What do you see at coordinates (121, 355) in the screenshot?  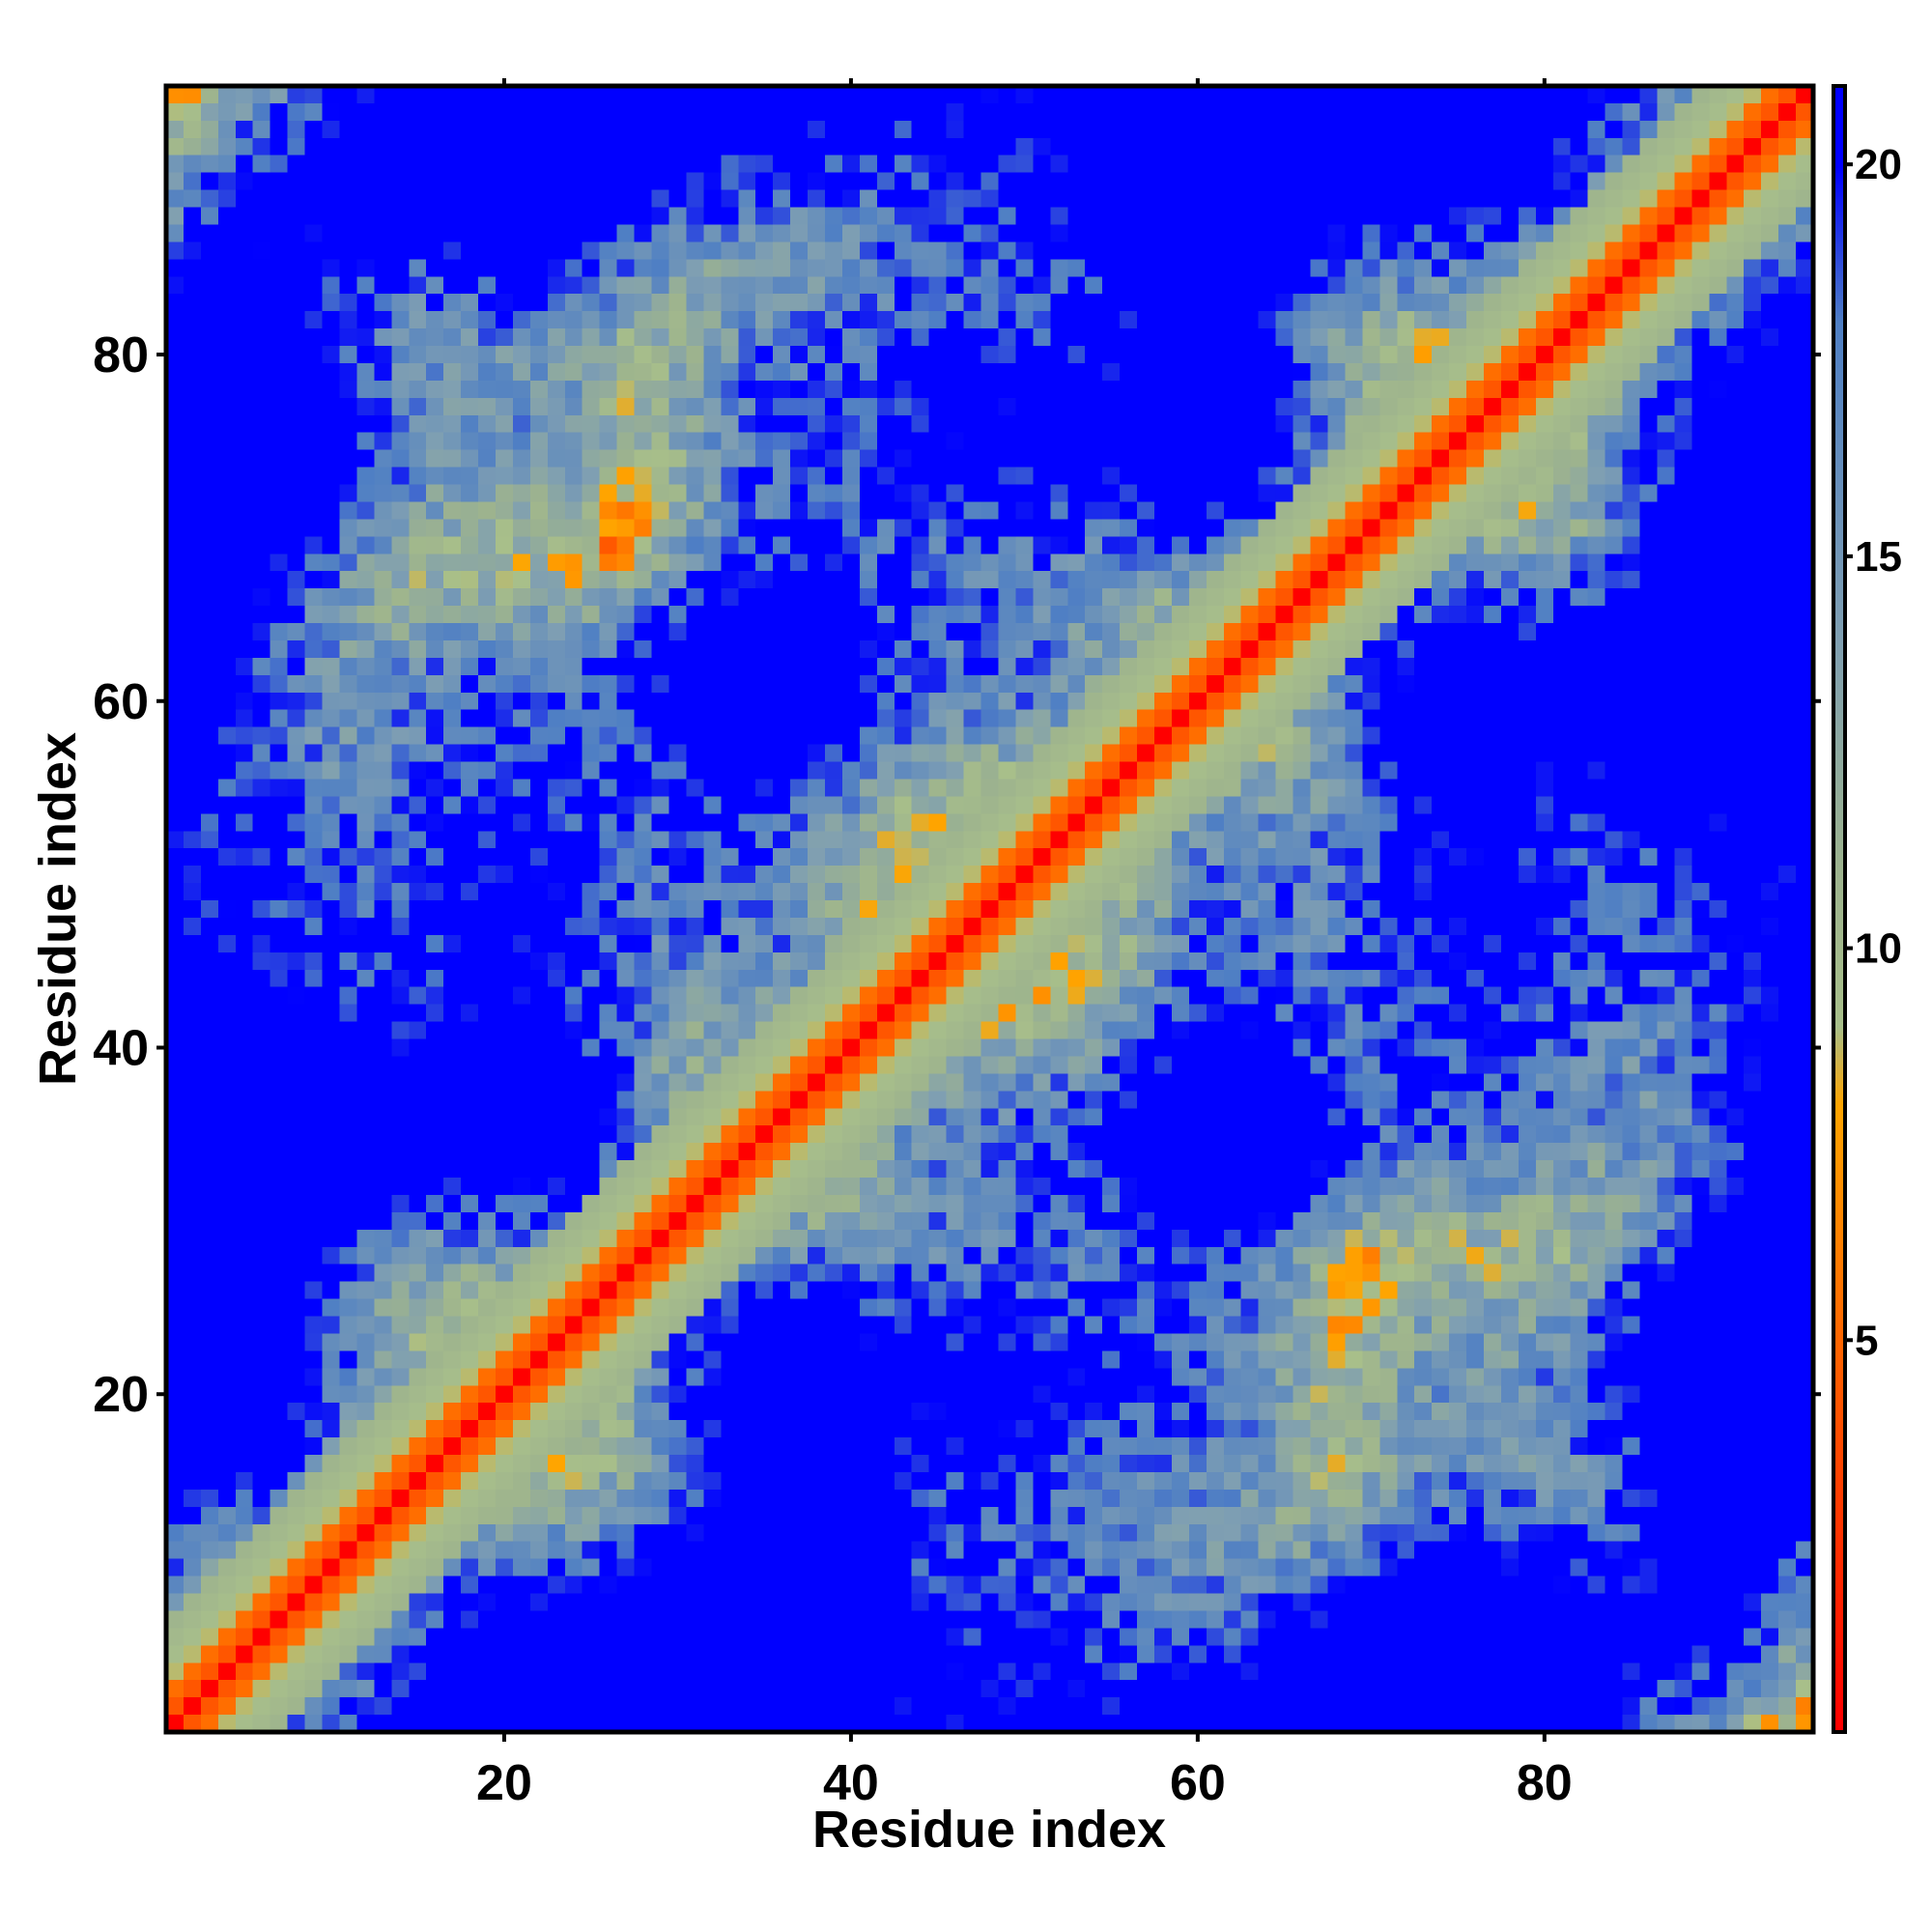 I see `y-tick-label: 80` at bounding box center [121, 355].